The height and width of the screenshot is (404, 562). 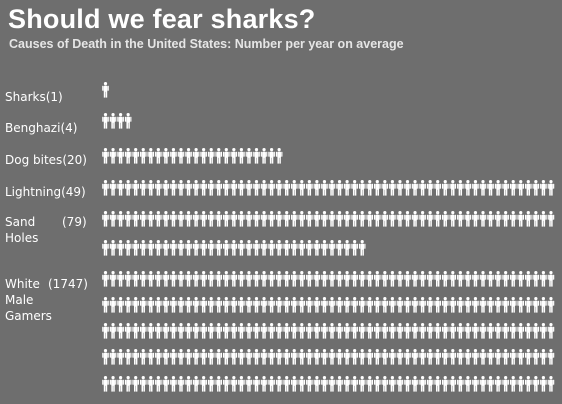 I want to click on category-value-0: (1), so click(x=54, y=97).